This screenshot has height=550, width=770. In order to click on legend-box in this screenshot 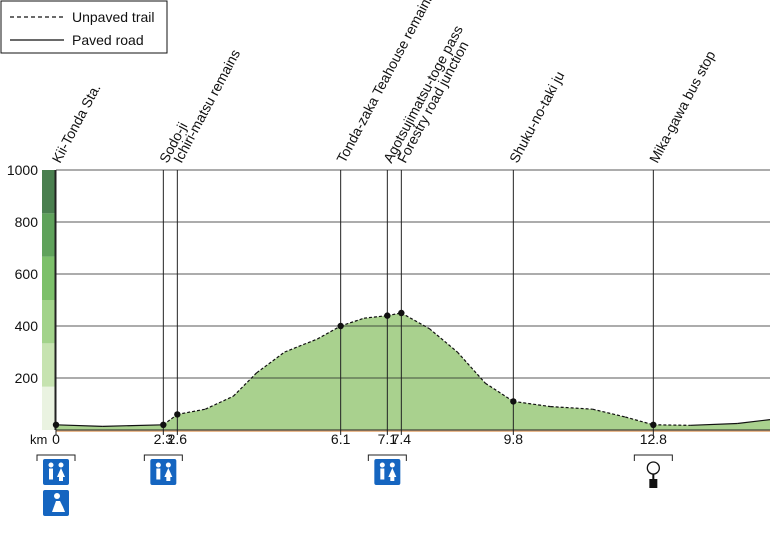, I will do `click(84, 27)`.